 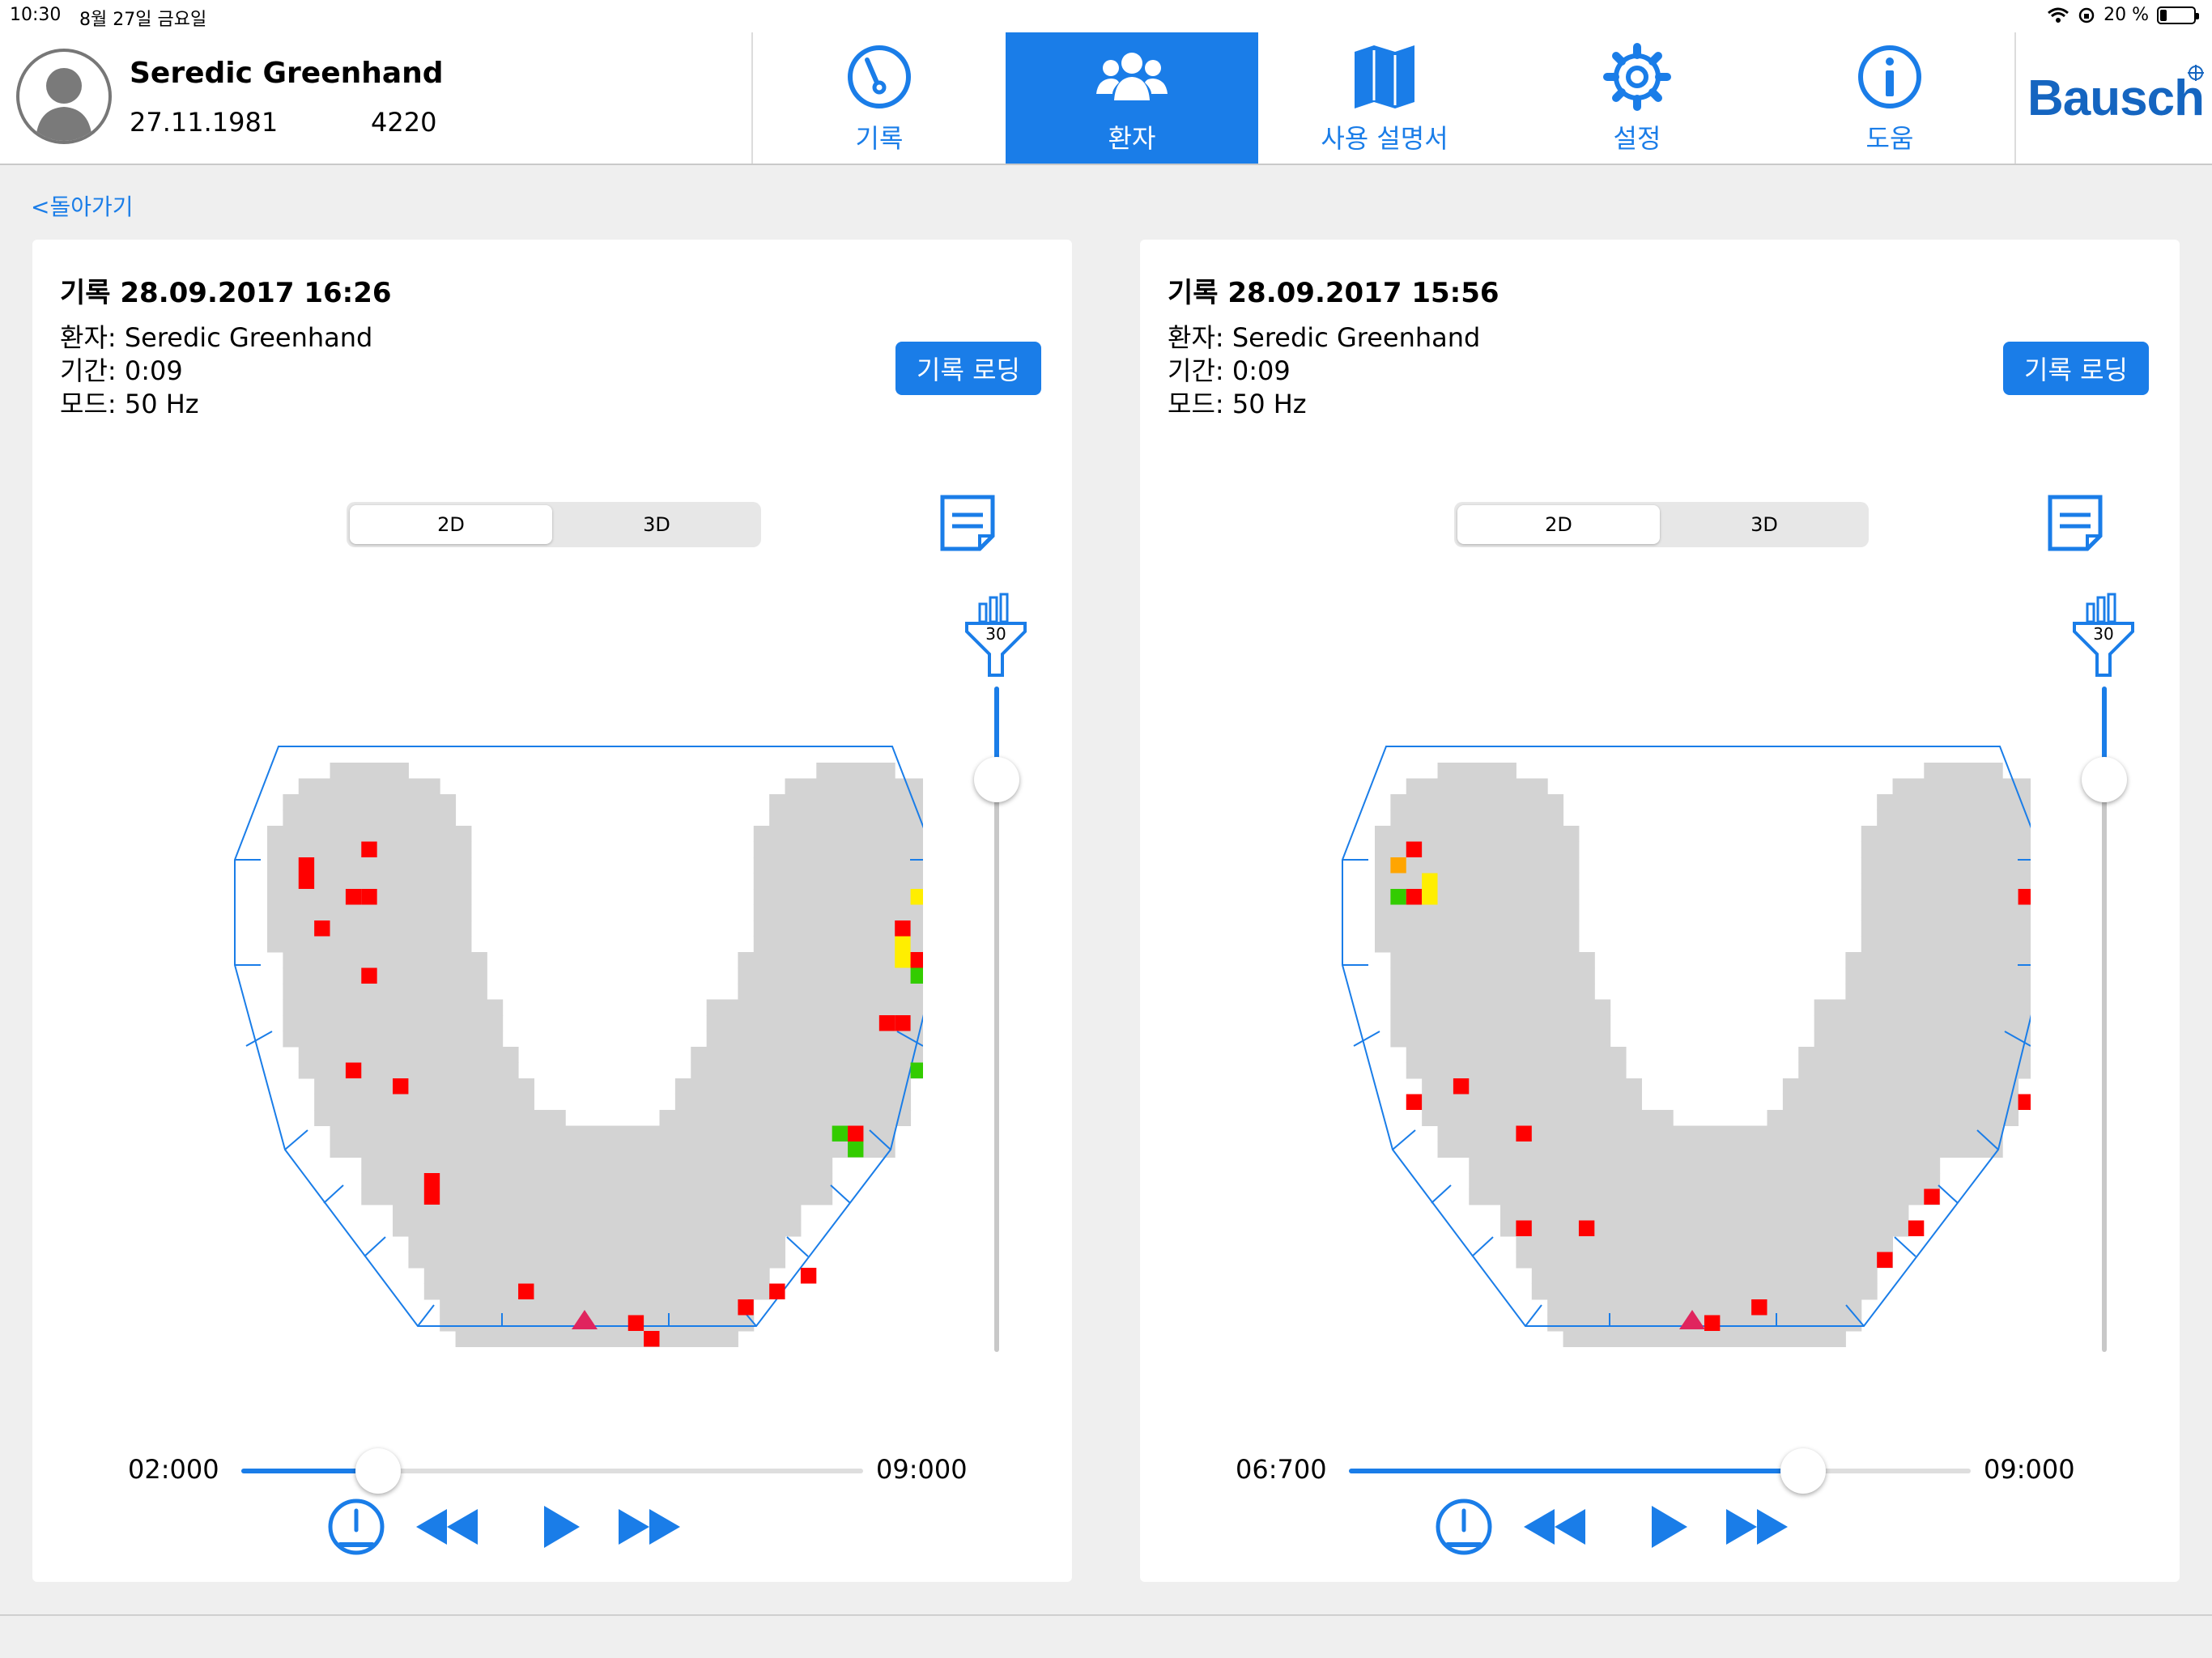 I want to click on nav-manual: 사용 설명서, so click(x=1385, y=98).